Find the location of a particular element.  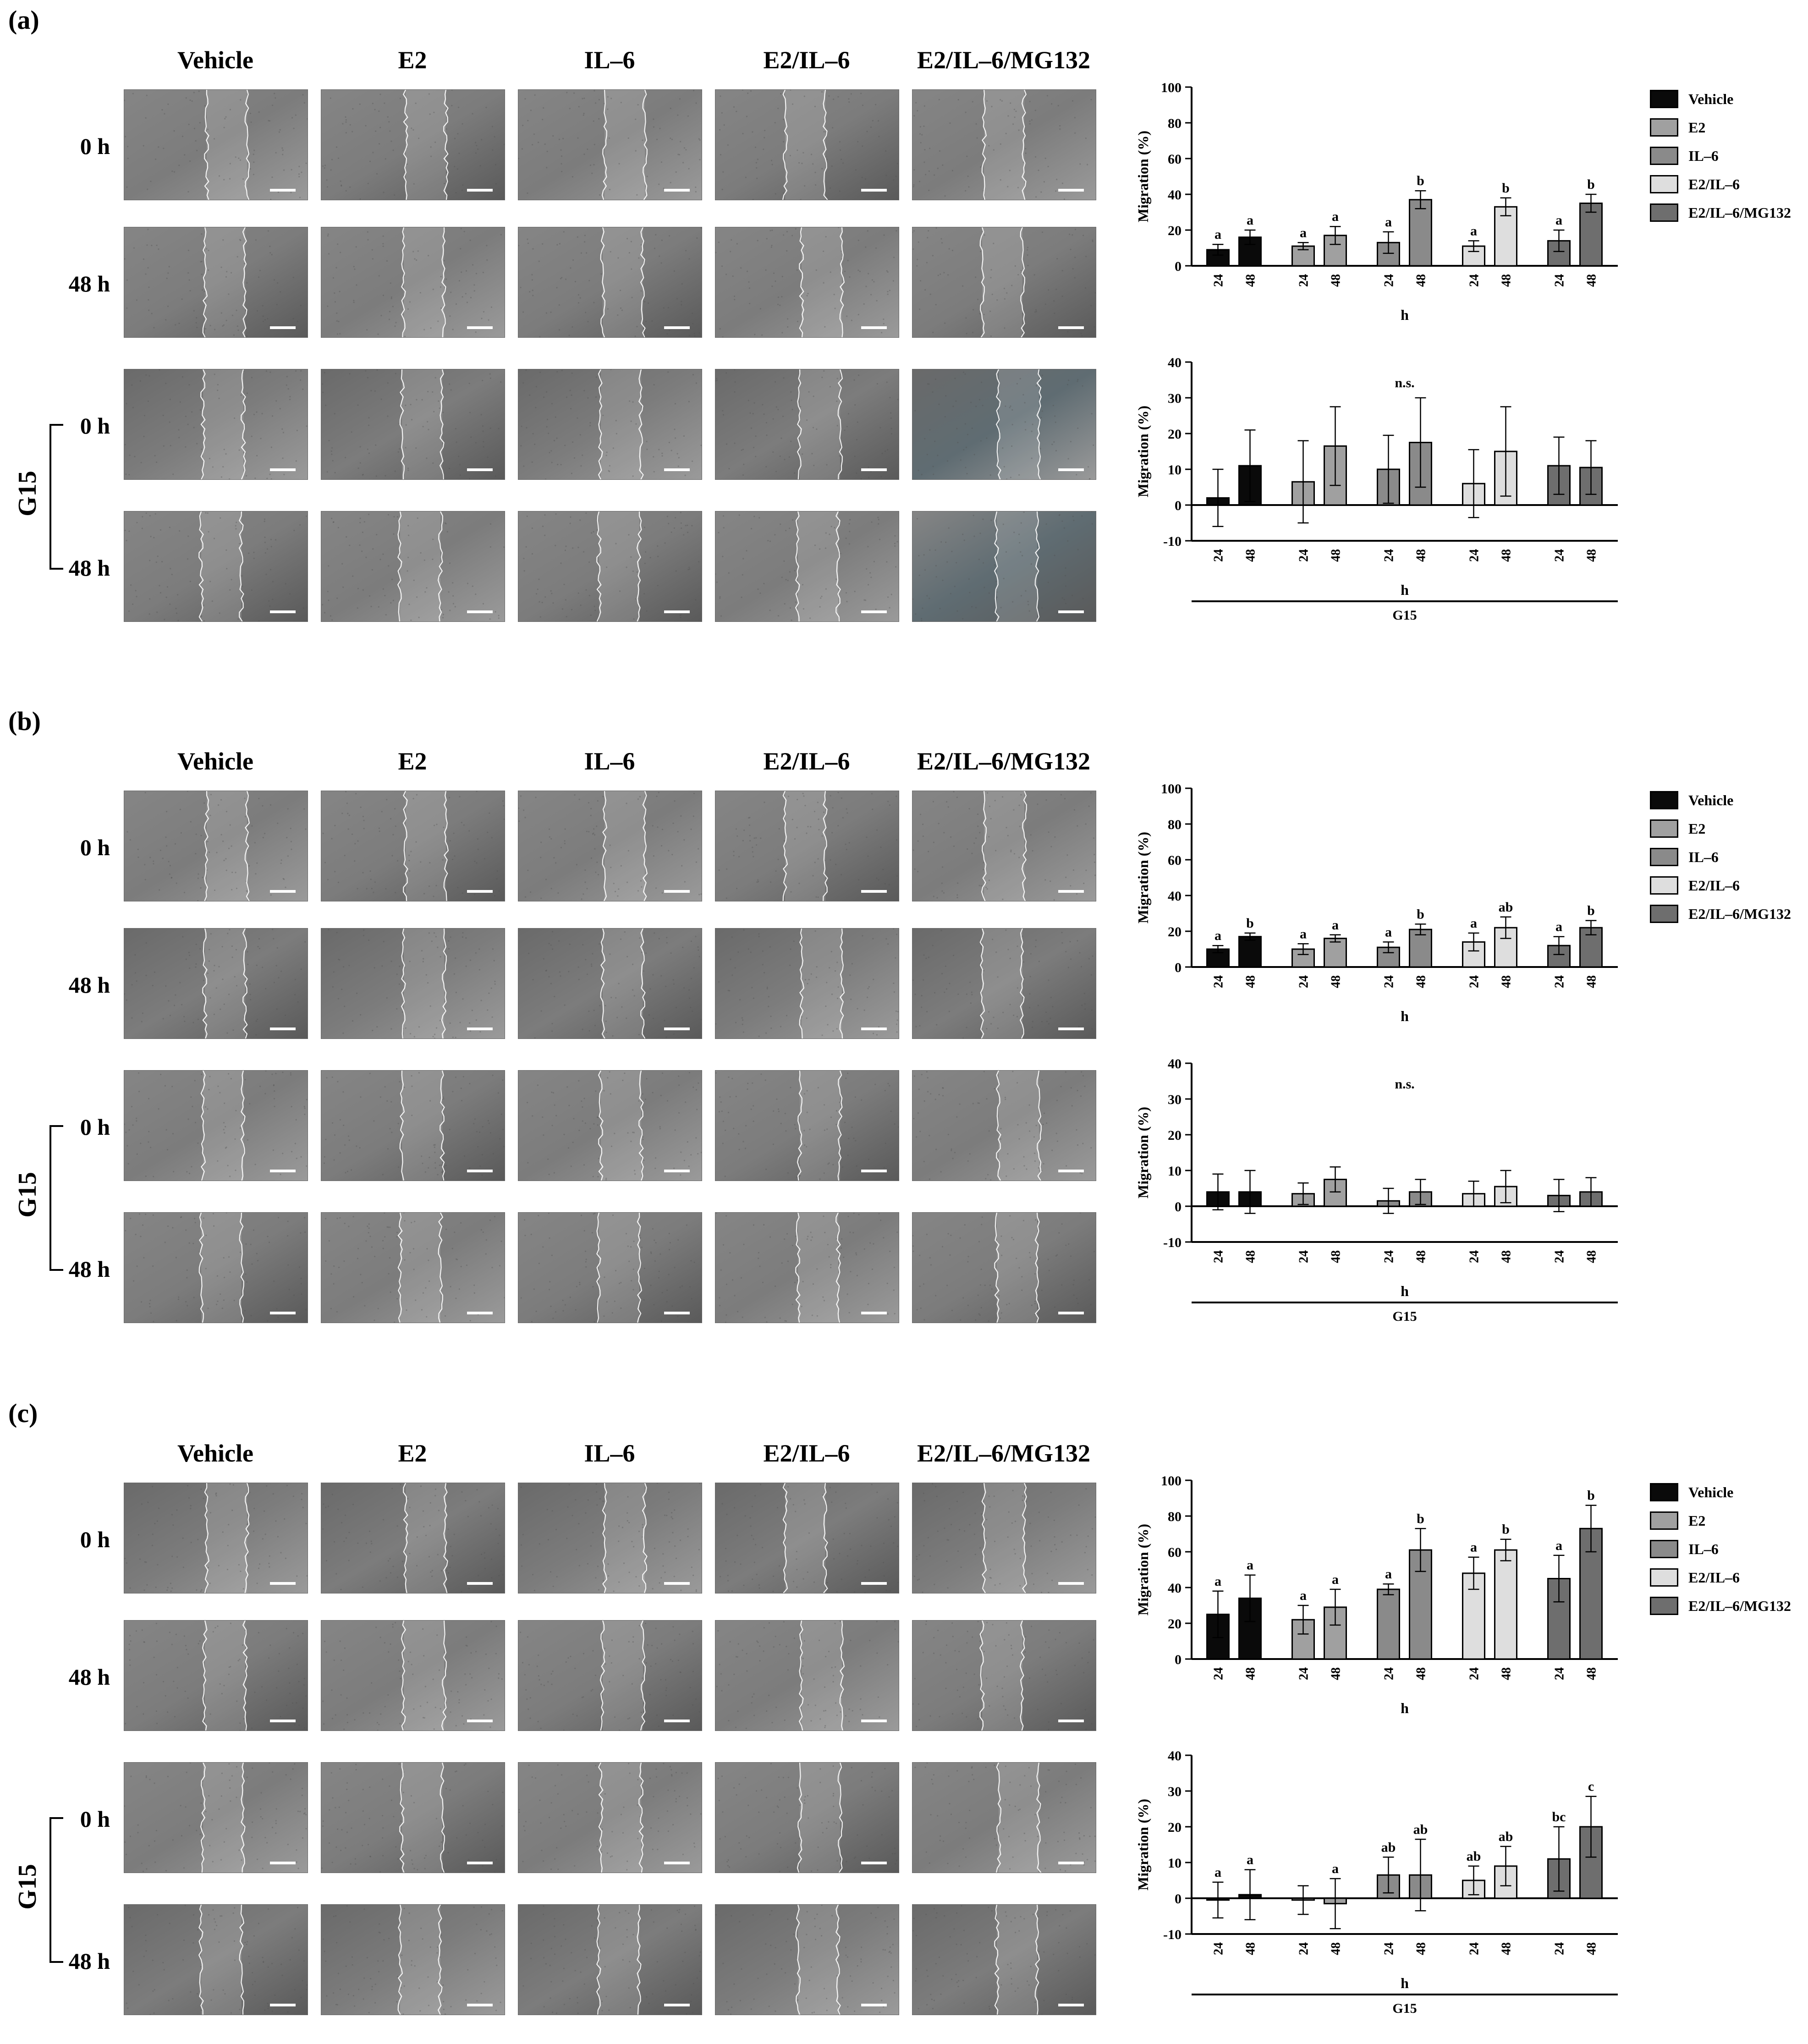

legend-label: E2/IL–6/MG132 is located at coordinates (1739, 915).